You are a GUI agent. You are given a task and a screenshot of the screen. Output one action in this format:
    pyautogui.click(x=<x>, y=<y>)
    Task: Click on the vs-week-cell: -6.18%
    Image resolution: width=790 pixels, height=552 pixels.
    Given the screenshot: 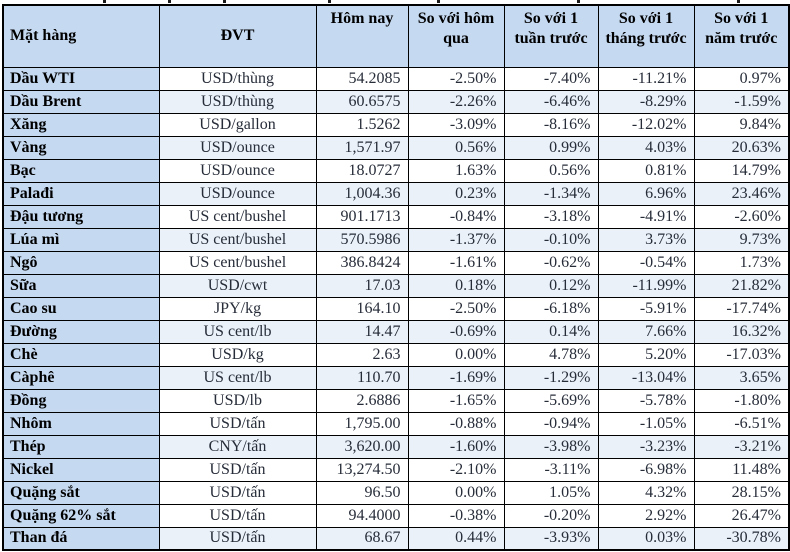 What is the action you would take?
    pyautogui.click(x=551, y=308)
    